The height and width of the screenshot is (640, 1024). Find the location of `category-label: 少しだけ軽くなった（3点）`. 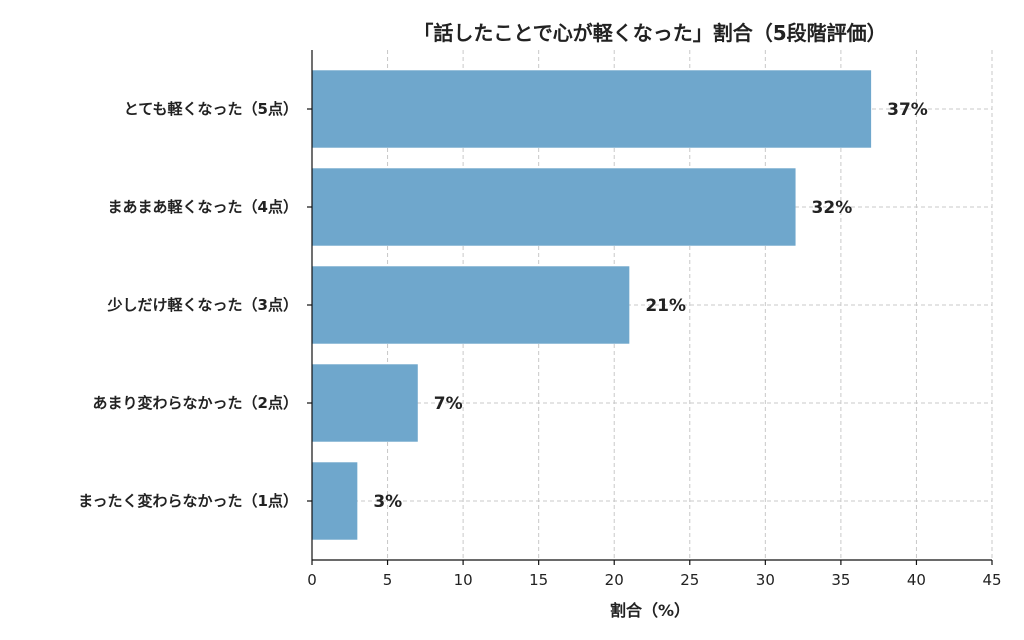

category-label: 少しだけ軽くなった（3点） is located at coordinates (202, 305).